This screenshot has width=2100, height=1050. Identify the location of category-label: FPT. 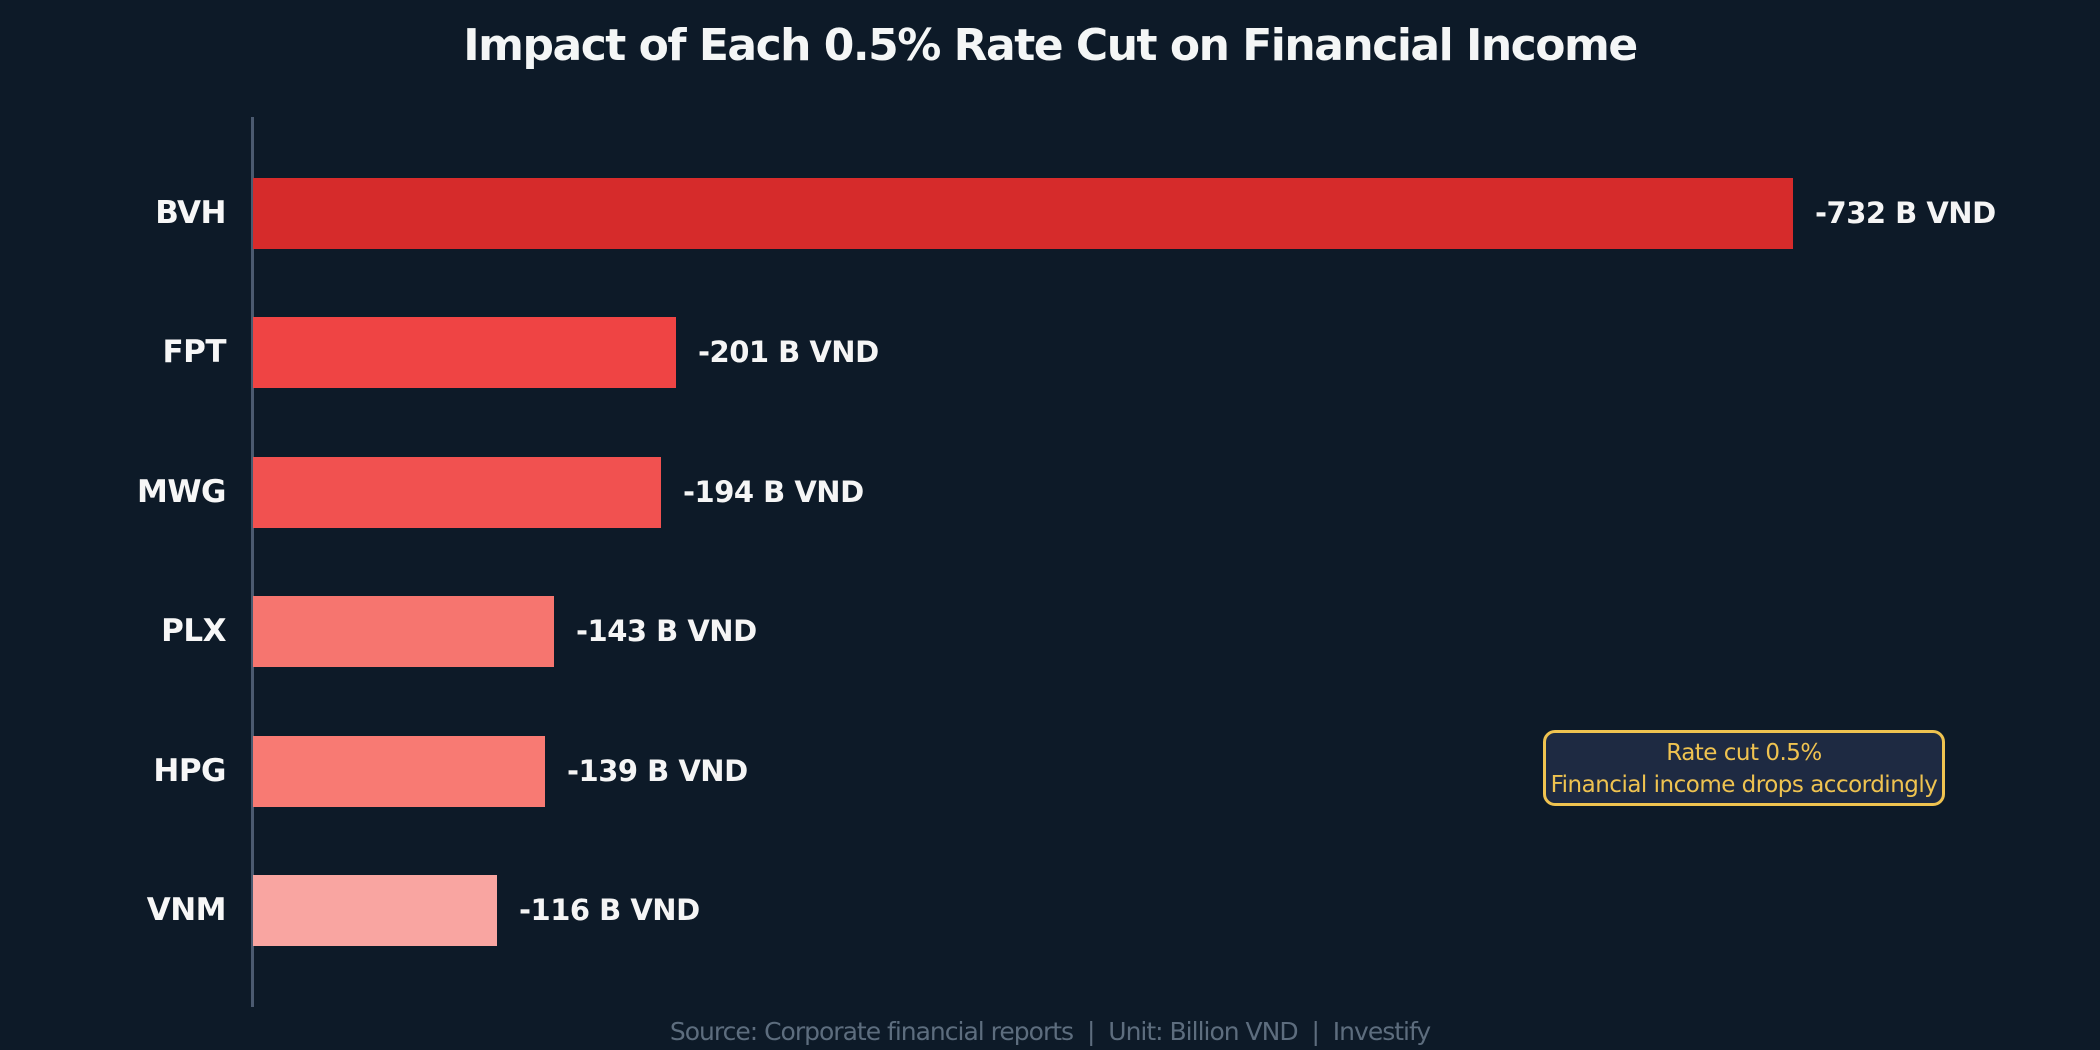
(194, 352).